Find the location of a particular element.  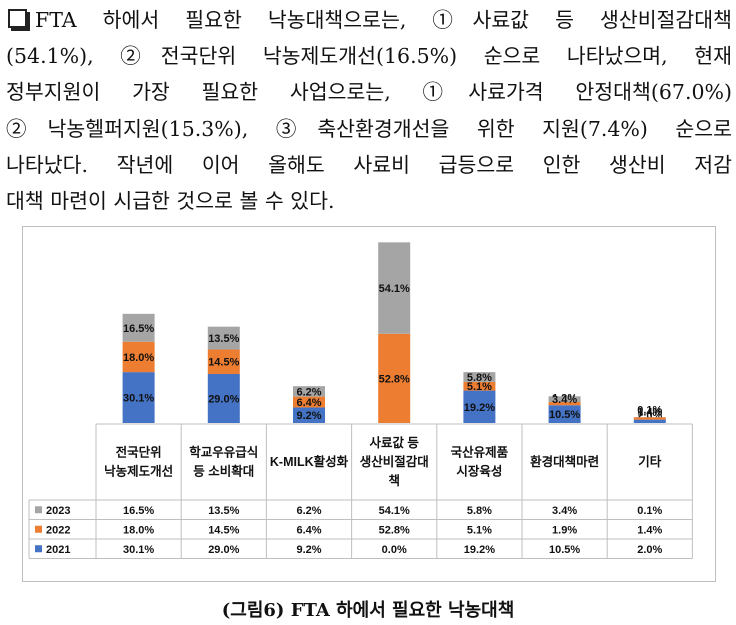

legend-key-2021 is located at coordinates (38, 549).